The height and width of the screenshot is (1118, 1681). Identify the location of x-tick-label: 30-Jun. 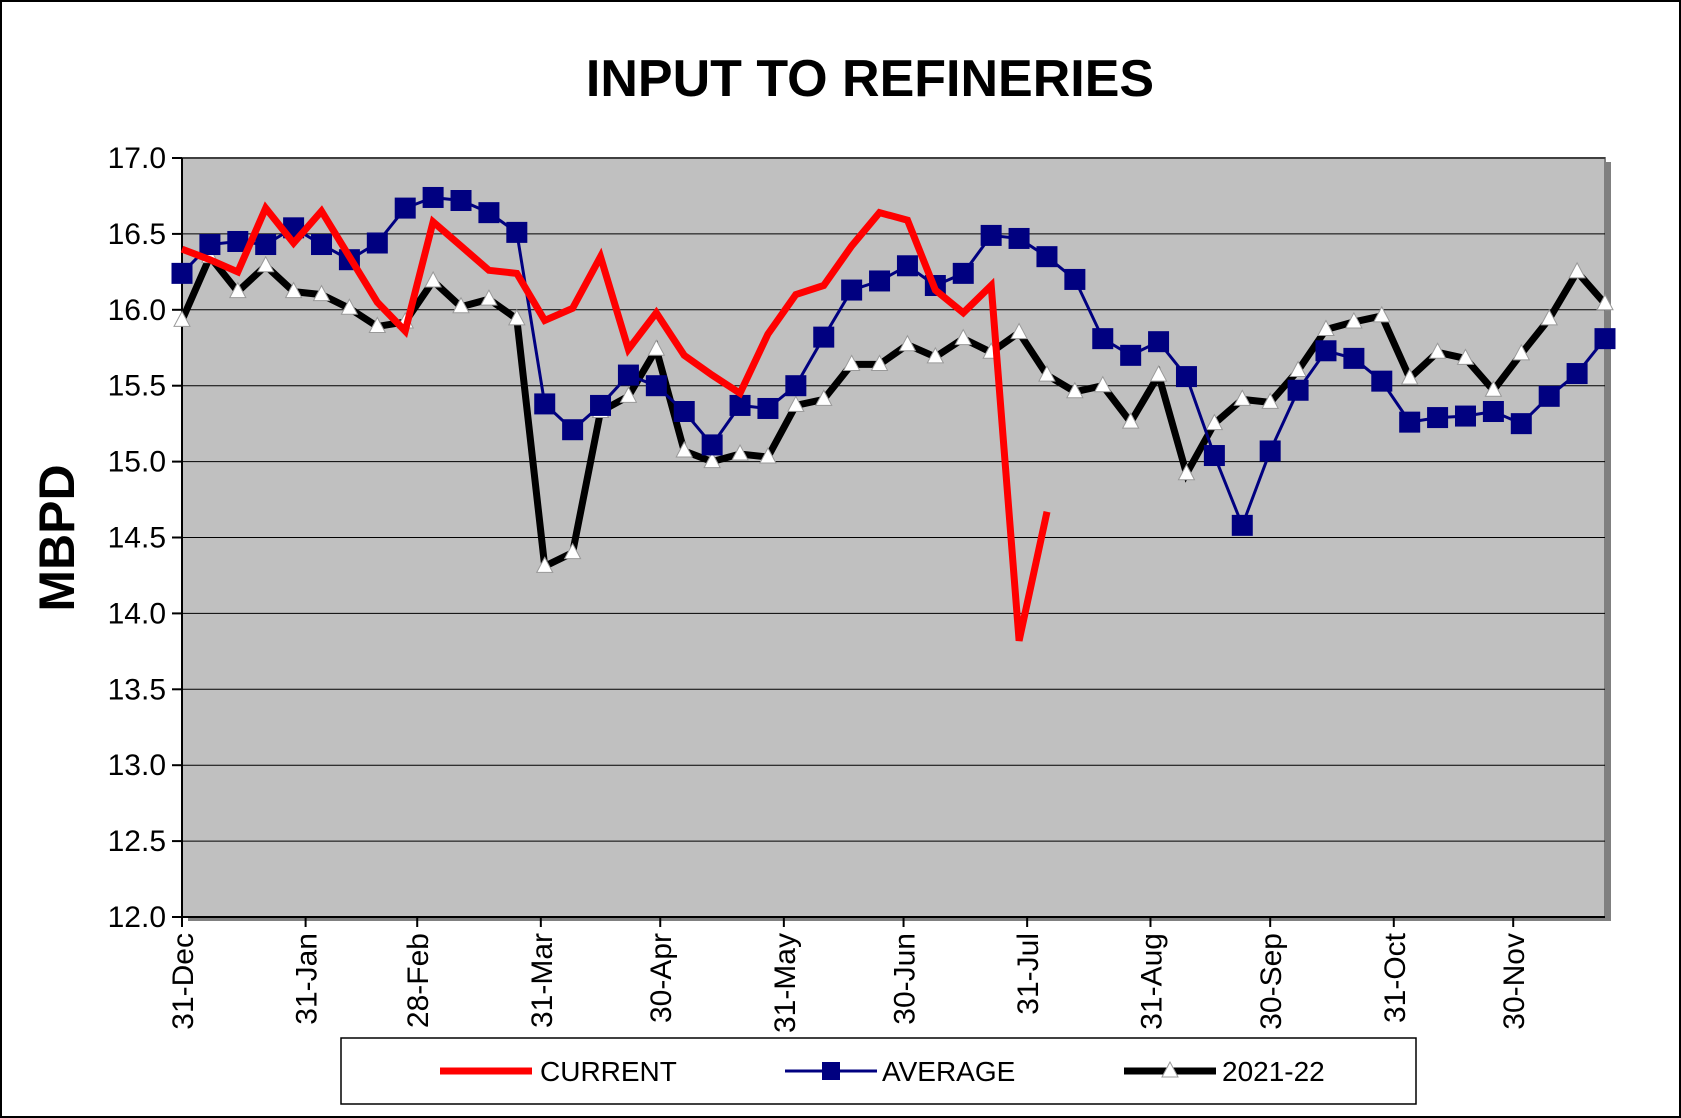
(905, 979).